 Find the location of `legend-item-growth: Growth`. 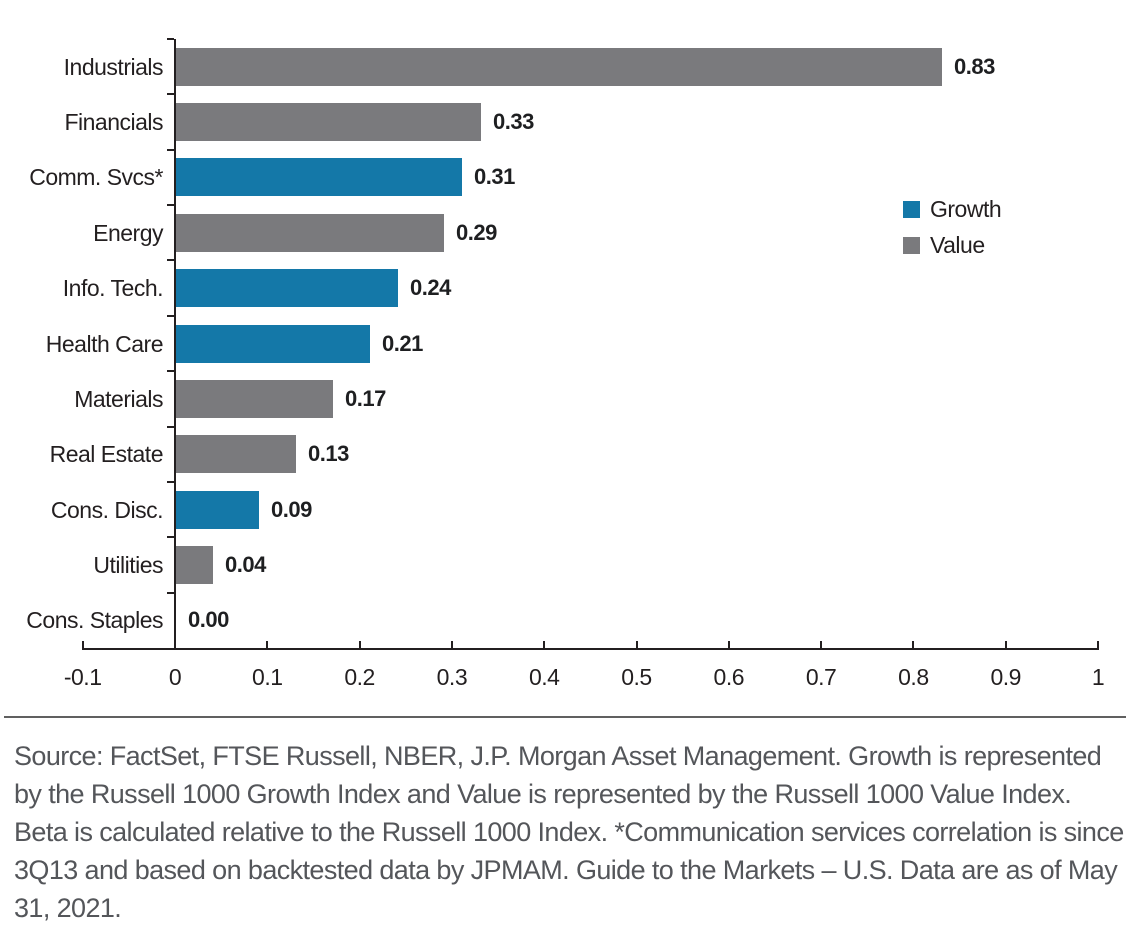

legend-item-growth: Growth is located at coordinates (952, 209).